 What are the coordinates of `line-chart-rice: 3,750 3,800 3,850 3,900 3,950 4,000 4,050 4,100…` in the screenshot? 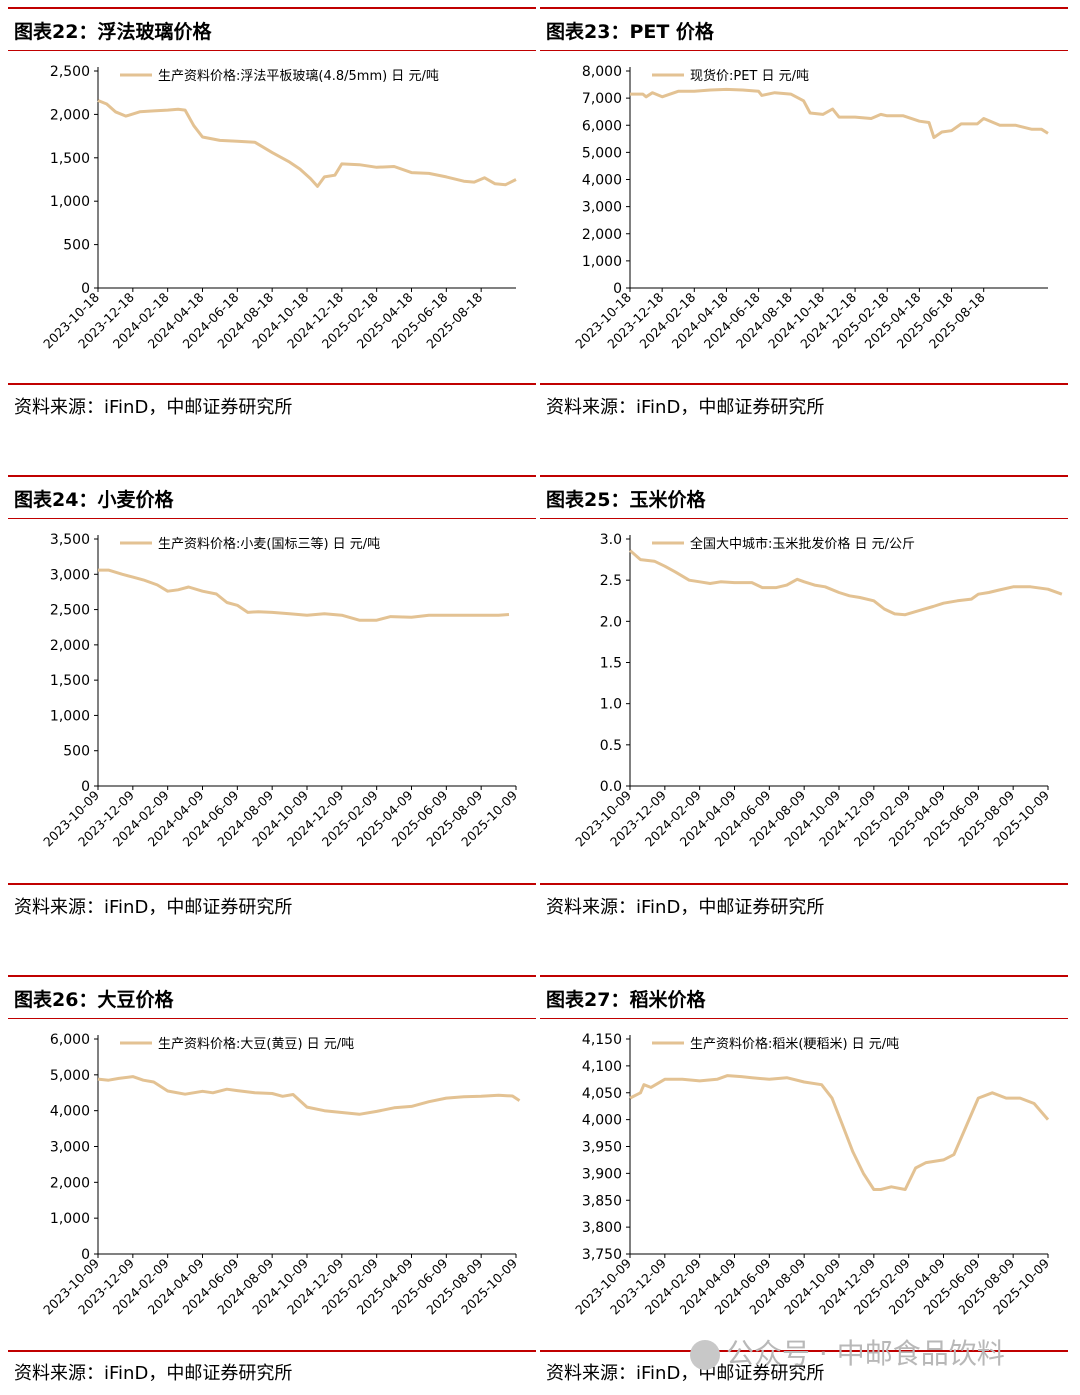 It's located at (812, 1174).